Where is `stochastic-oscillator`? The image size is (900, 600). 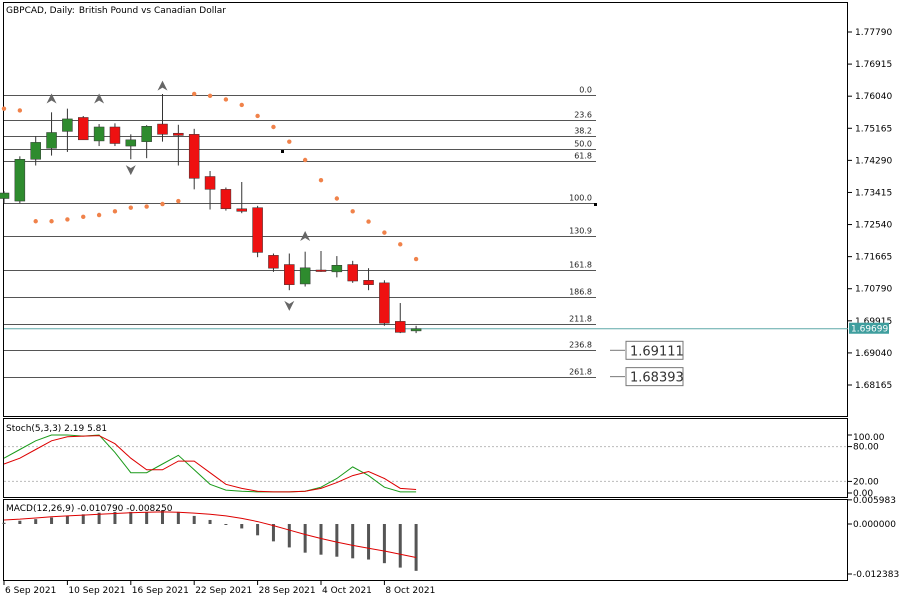 stochastic-oscillator is located at coordinates (425, 463).